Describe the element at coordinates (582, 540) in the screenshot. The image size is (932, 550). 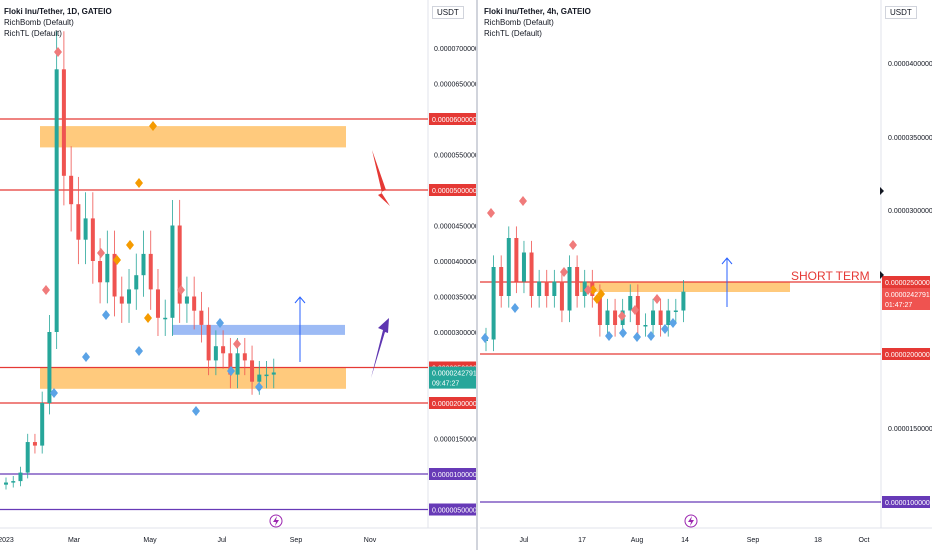
I see `x-tick-label: 17` at that location.